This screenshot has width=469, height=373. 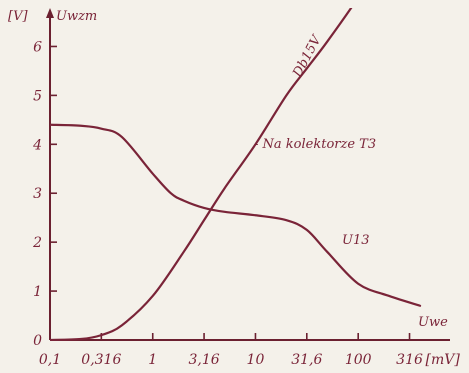 What do you see at coordinates (37, 194) in the screenshot?
I see `y-tick-label: 3` at bounding box center [37, 194].